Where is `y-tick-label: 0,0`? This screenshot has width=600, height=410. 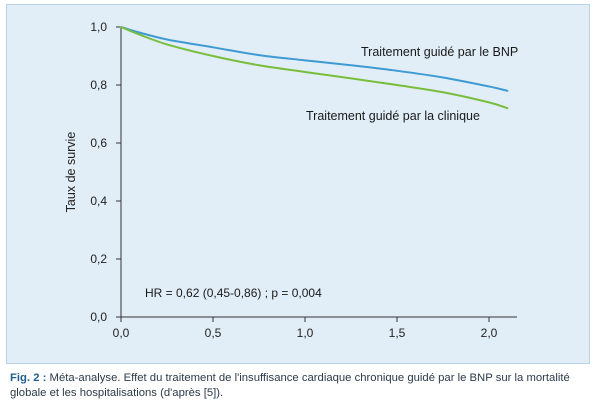
y-tick-label: 0,0 is located at coordinates (98, 317).